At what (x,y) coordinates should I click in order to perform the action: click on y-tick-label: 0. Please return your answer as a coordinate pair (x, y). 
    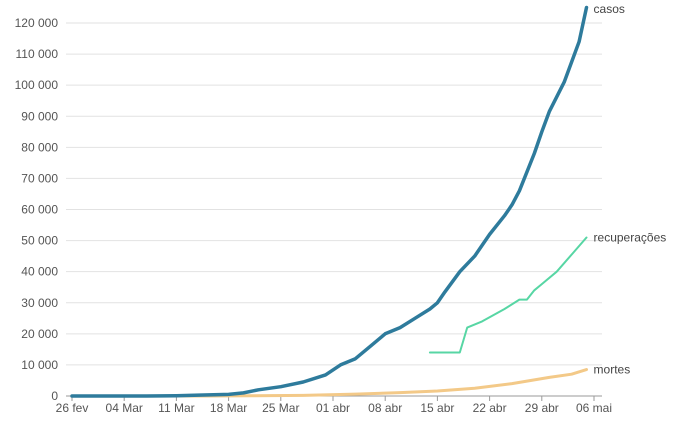
    Looking at the image, I should click on (54, 396).